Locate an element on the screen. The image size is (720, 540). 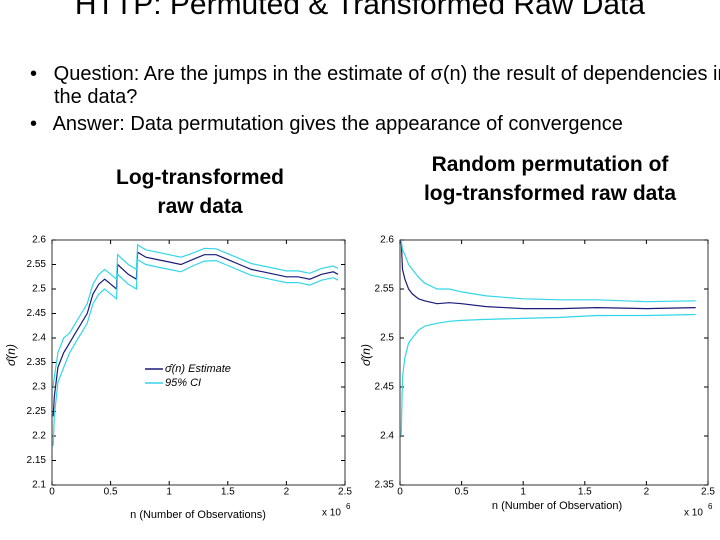
y-tick-label: 2.2 is located at coordinates (39, 436).